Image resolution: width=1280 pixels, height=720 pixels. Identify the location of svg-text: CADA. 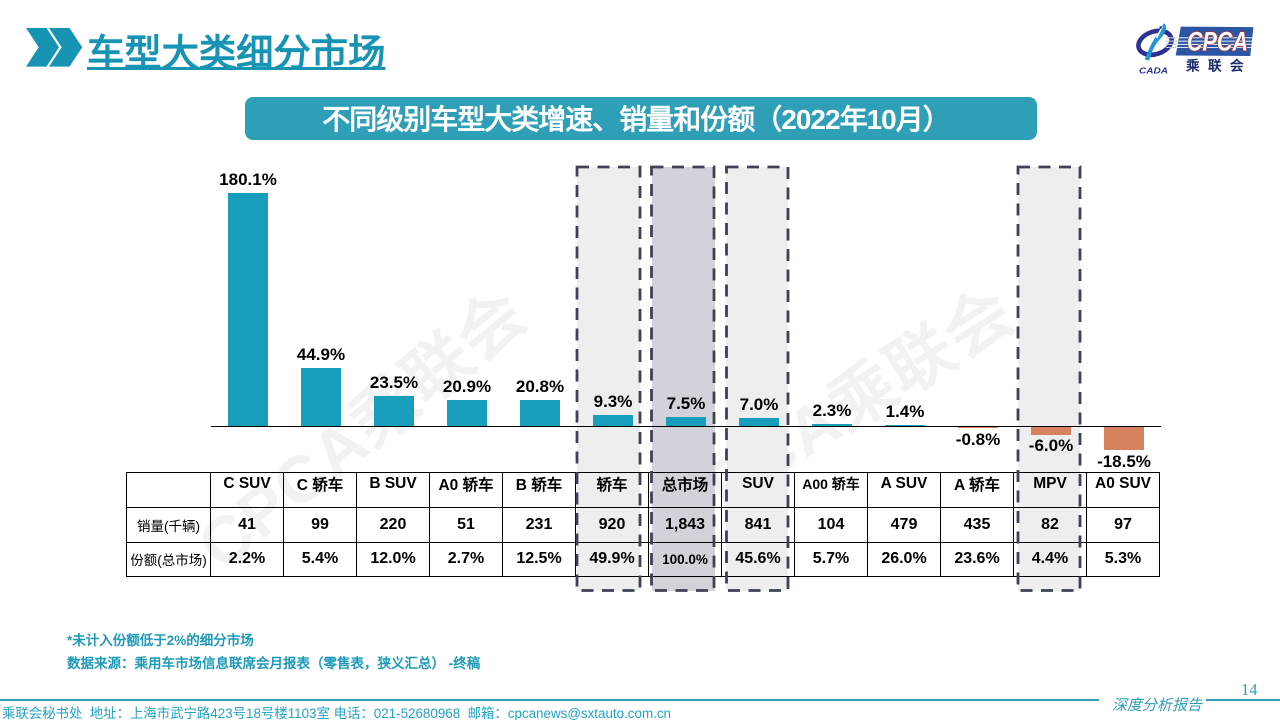
(1153, 71).